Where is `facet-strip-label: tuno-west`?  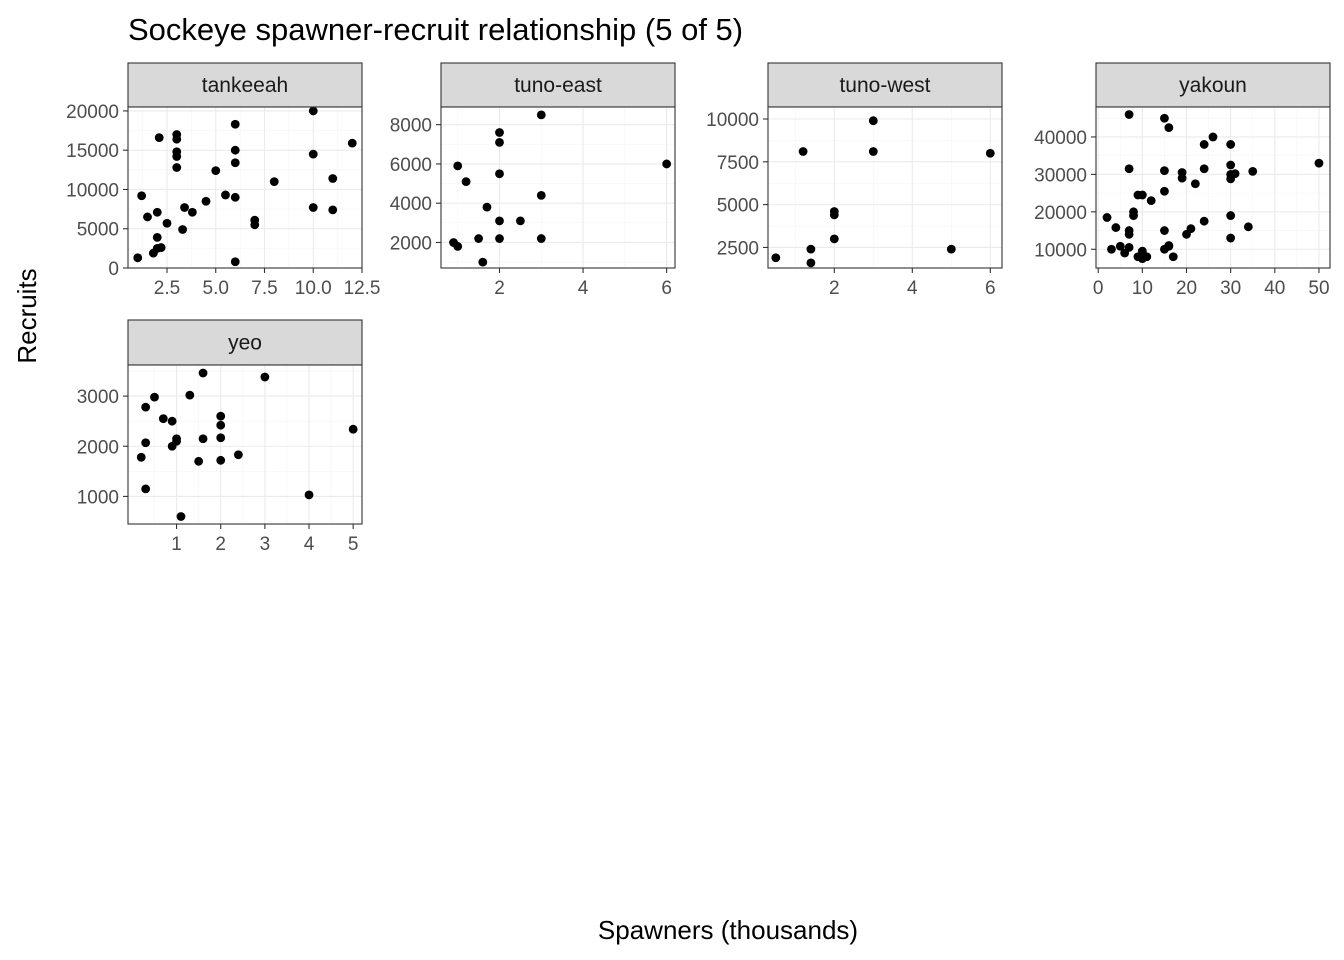 facet-strip-label: tuno-west is located at coordinates (884, 85).